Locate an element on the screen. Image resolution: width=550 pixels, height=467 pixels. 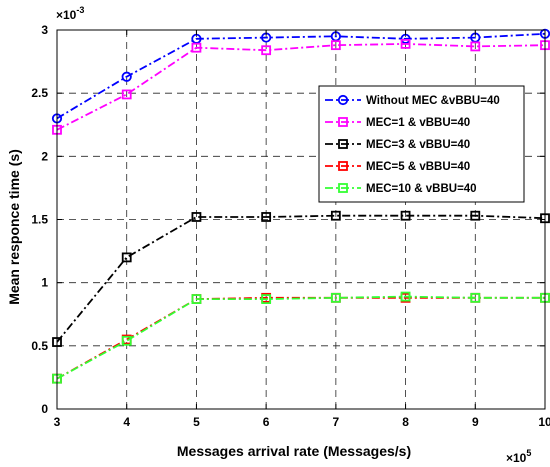
x-exponent-power: 5 is located at coordinates (528, 453).